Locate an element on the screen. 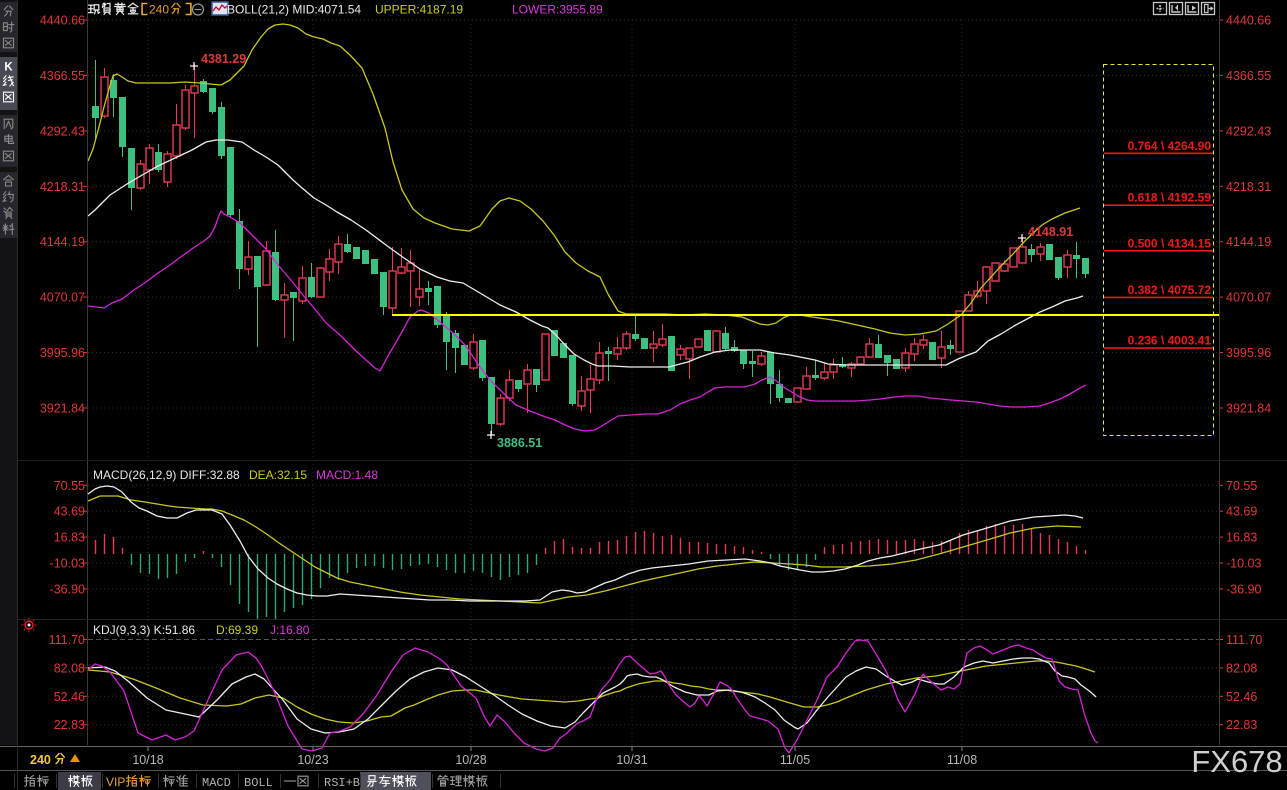 This screenshot has width=1287, height=790. svg-text: FX678 is located at coordinates (1236, 761).